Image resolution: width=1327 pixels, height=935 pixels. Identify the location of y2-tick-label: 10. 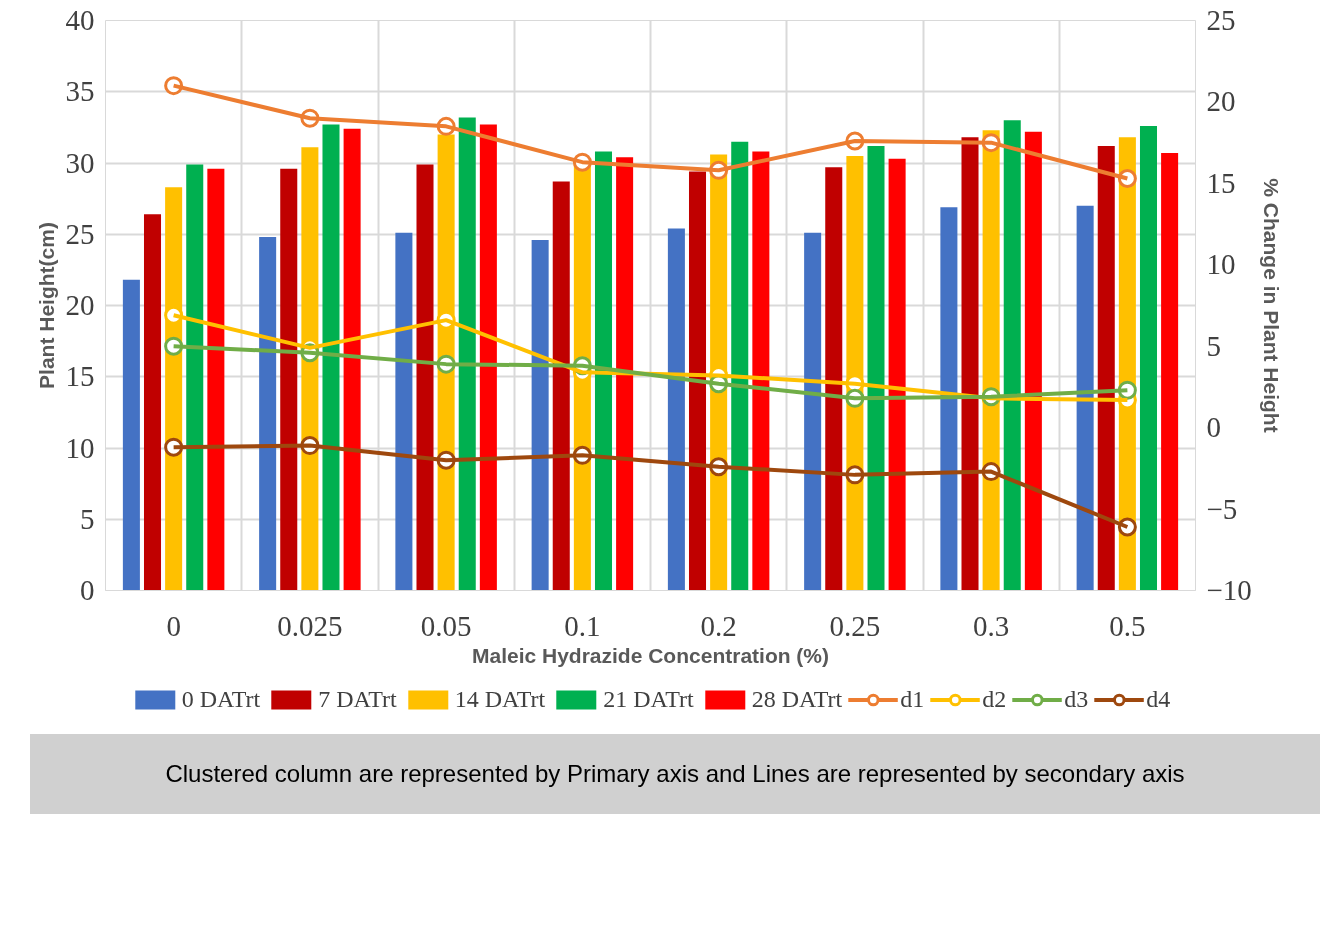
(1221, 264).